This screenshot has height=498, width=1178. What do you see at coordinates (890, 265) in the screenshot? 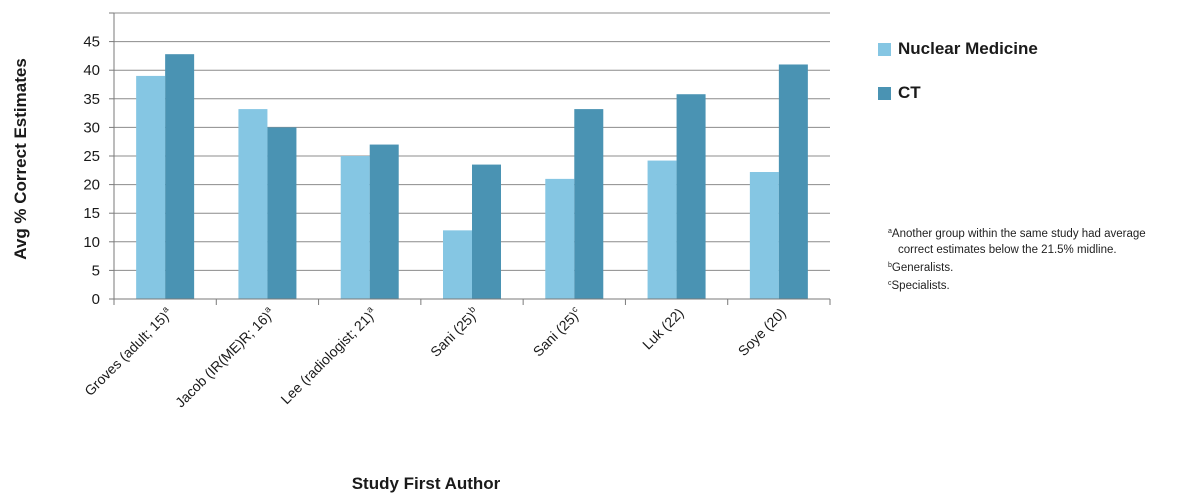
I see `footnote-marker: b` at bounding box center [890, 265].